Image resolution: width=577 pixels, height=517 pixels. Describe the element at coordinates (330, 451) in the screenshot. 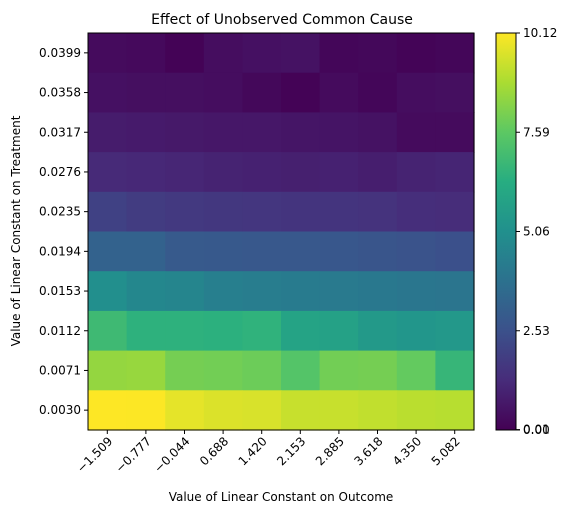

I see `x-tick-label: 2.885` at that location.